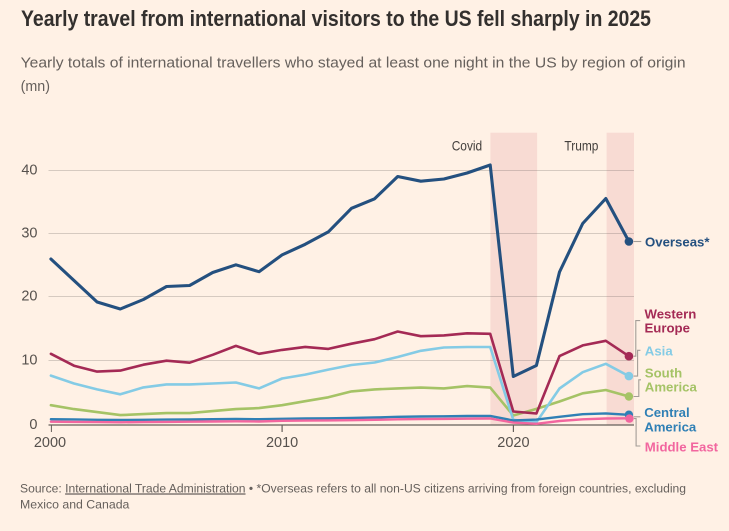 This screenshot has height=531, width=729. I want to click on svg-text: 10, so click(29, 361).